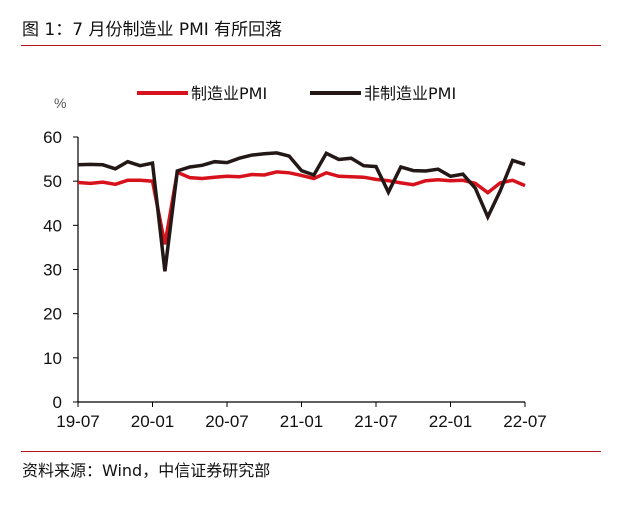 The width and height of the screenshot is (630, 508). Describe the element at coordinates (57, 402) in the screenshot. I see `y-tick-label: 0` at that location.